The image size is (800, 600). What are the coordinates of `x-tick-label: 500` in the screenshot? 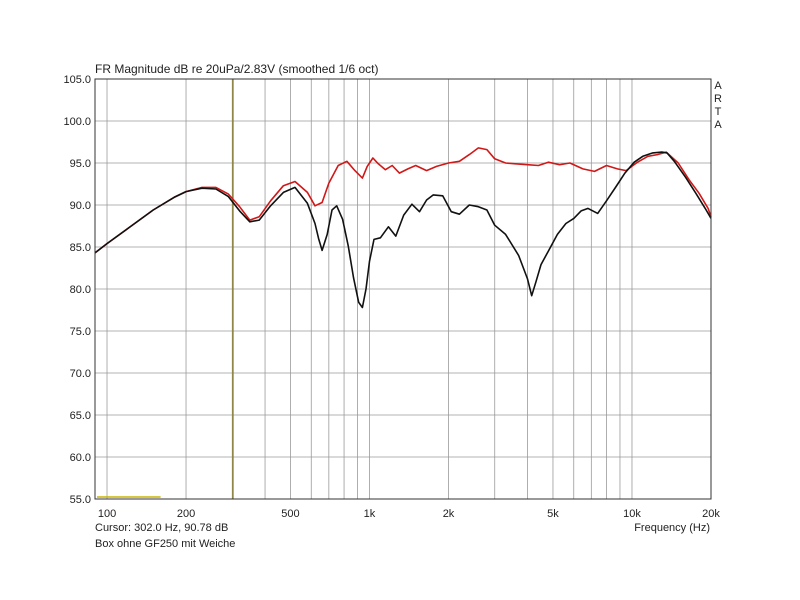 It's located at (290, 514).